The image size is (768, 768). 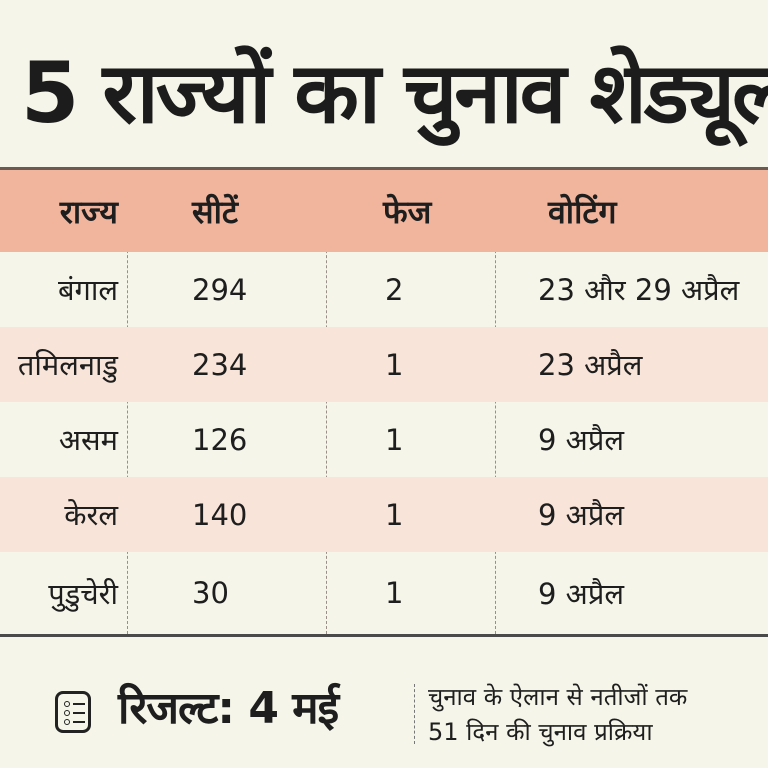 What do you see at coordinates (394, 289) in the screenshot?
I see `phases: 2` at bounding box center [394, 289].